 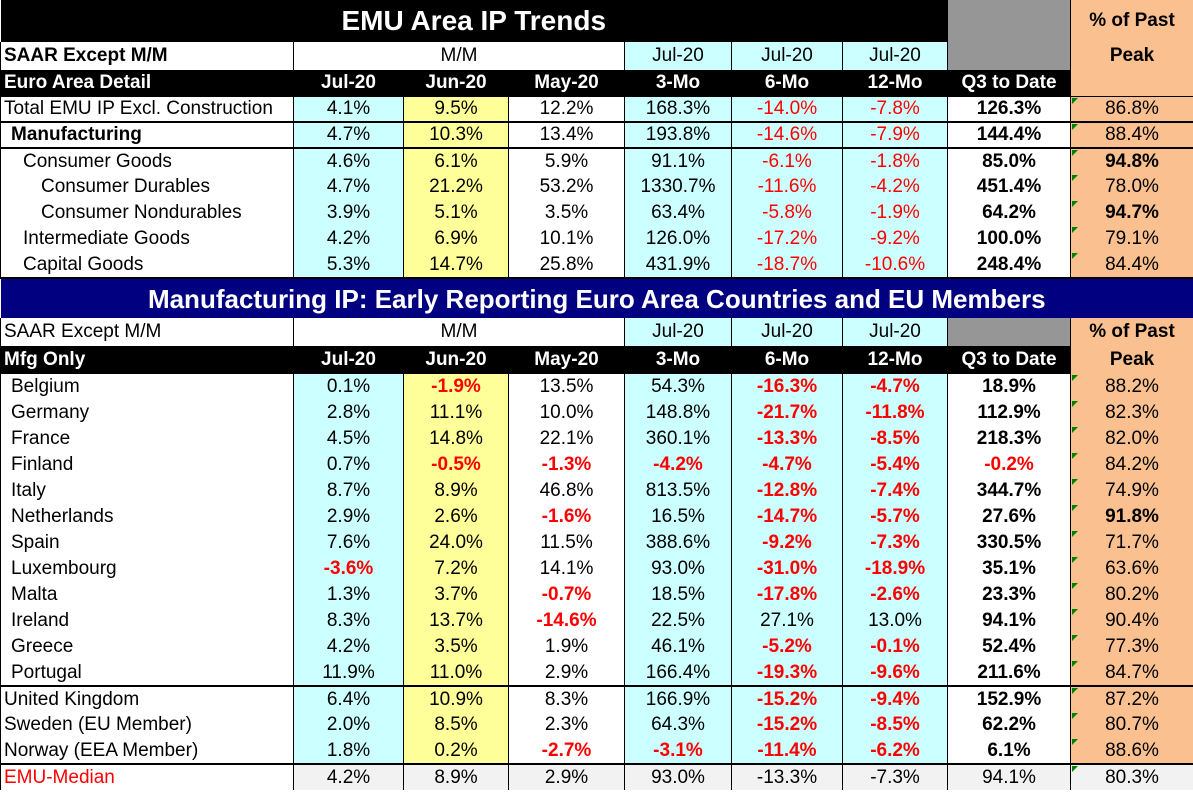 I want to click on cell-m3: 431.9%, so click(x=678, y=265).